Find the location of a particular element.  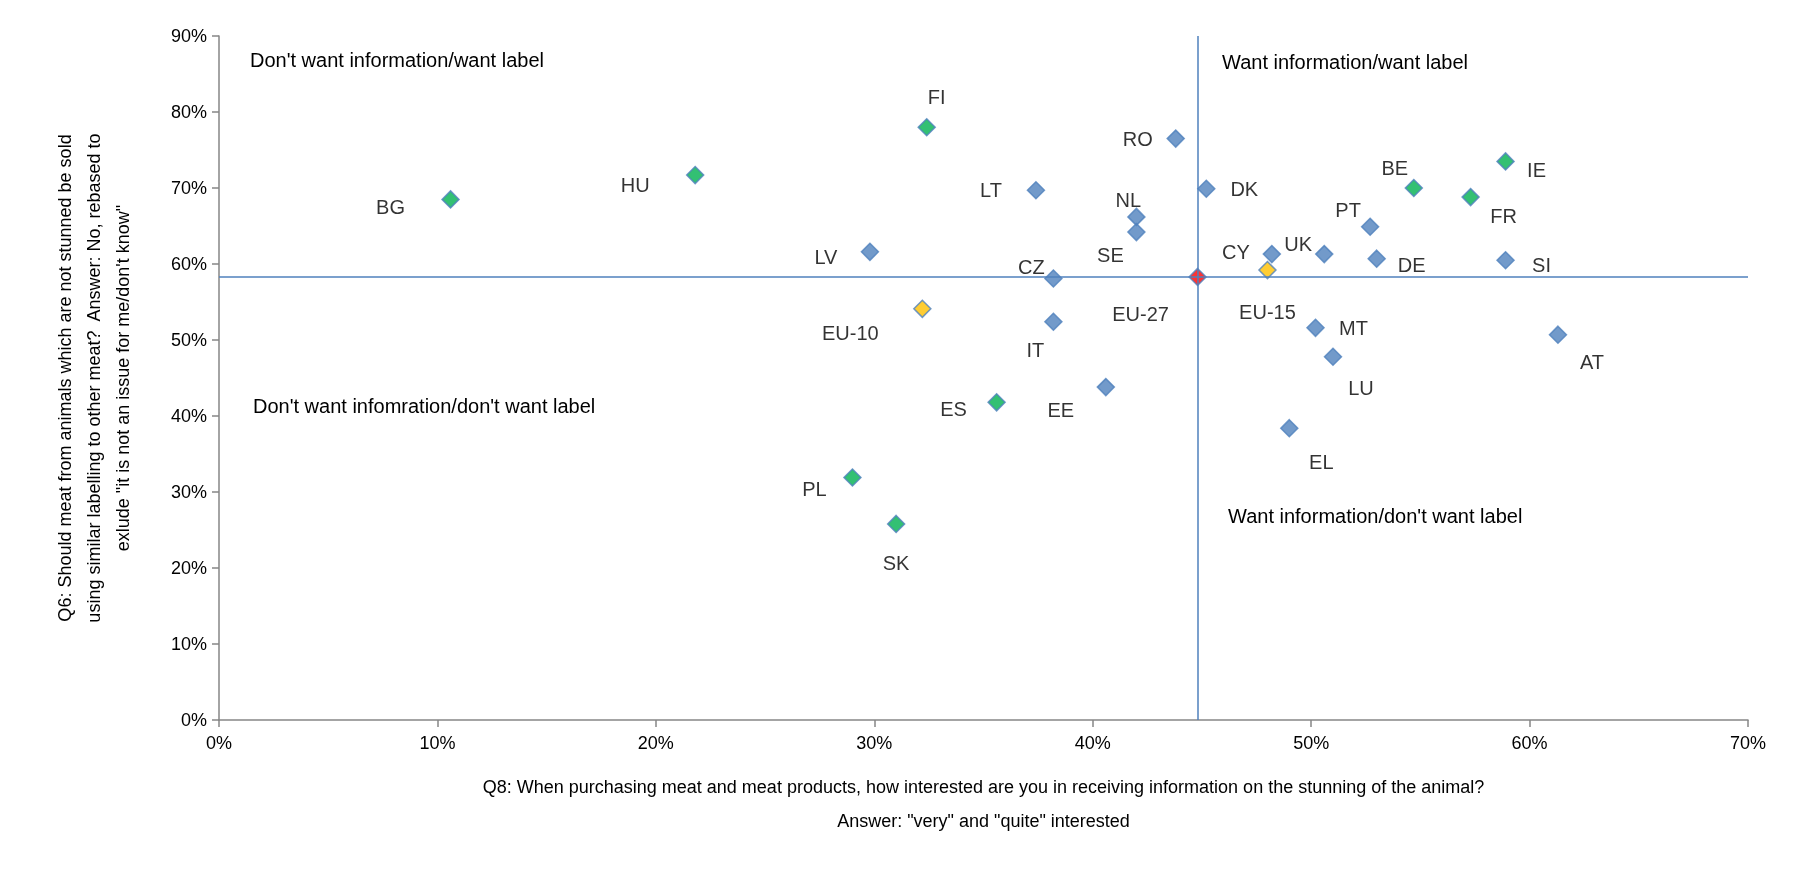

y-tick-label: 90% is located at coordinates (188, 36).